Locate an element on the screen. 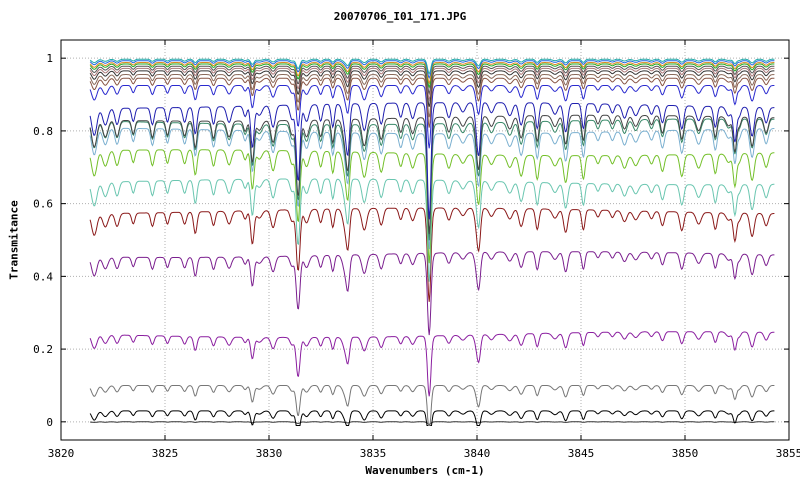  x-tick-label: 3855 is located at coordinates (788, 453).